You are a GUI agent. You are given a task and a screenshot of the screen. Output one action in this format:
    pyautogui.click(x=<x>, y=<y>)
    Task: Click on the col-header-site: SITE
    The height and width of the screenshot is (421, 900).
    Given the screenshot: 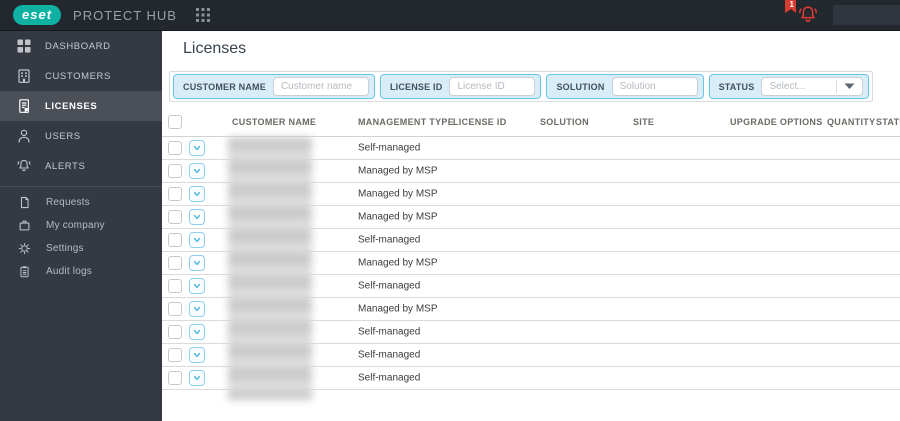 What is the action you would take?
    pyautogui.click(x=644, y=122)
    